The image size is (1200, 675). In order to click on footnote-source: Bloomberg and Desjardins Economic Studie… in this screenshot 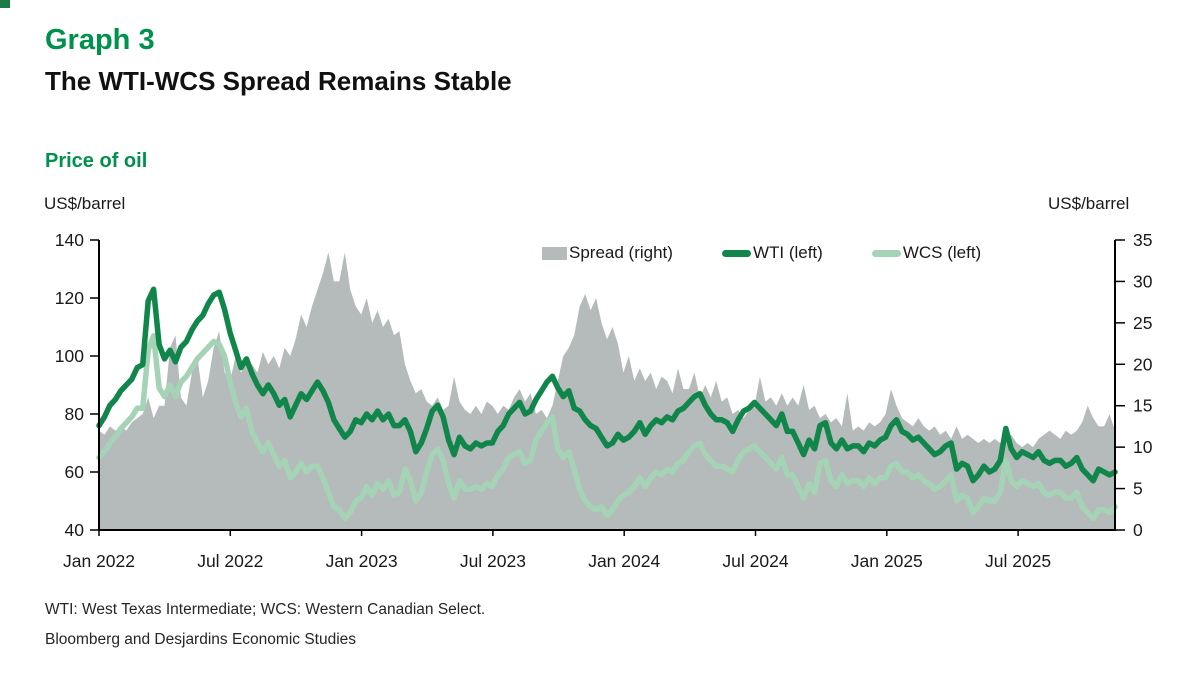, I will do `click(201, 639)`.